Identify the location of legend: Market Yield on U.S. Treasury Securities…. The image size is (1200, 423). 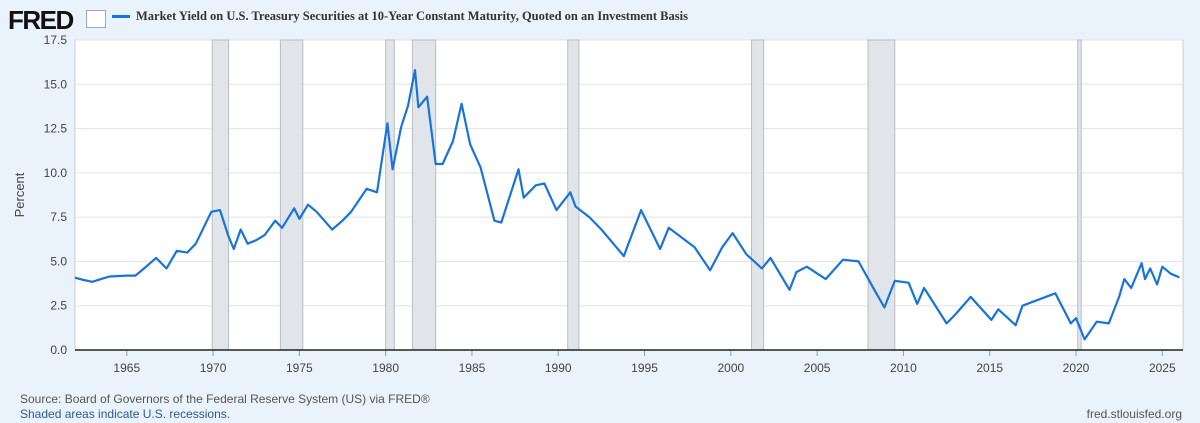
(400, 16).